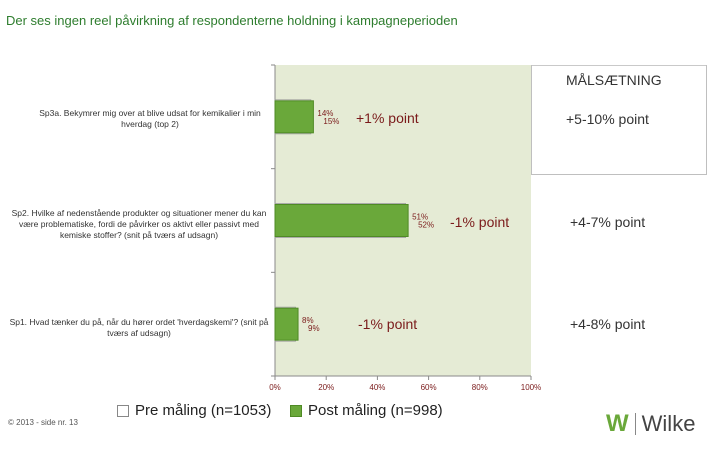 The height and width of the screenshot is (450, 720). What do you see at coordinates (314, 328) in the screenshot?
I see `data-label-post: 9%` at bounding box center [314, 328].